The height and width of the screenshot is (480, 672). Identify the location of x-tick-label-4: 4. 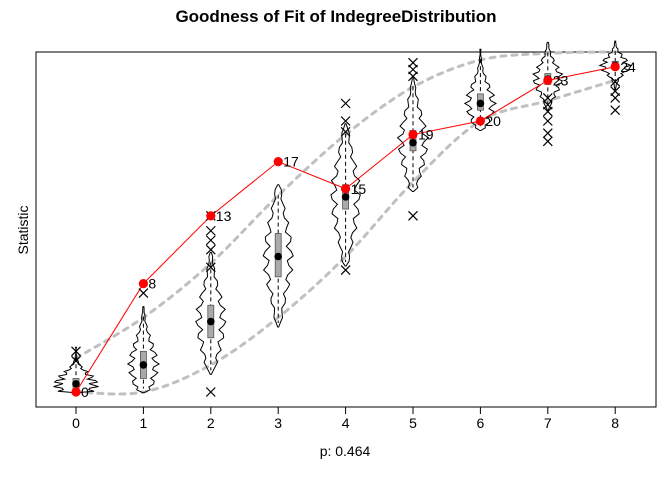
(346, 423).